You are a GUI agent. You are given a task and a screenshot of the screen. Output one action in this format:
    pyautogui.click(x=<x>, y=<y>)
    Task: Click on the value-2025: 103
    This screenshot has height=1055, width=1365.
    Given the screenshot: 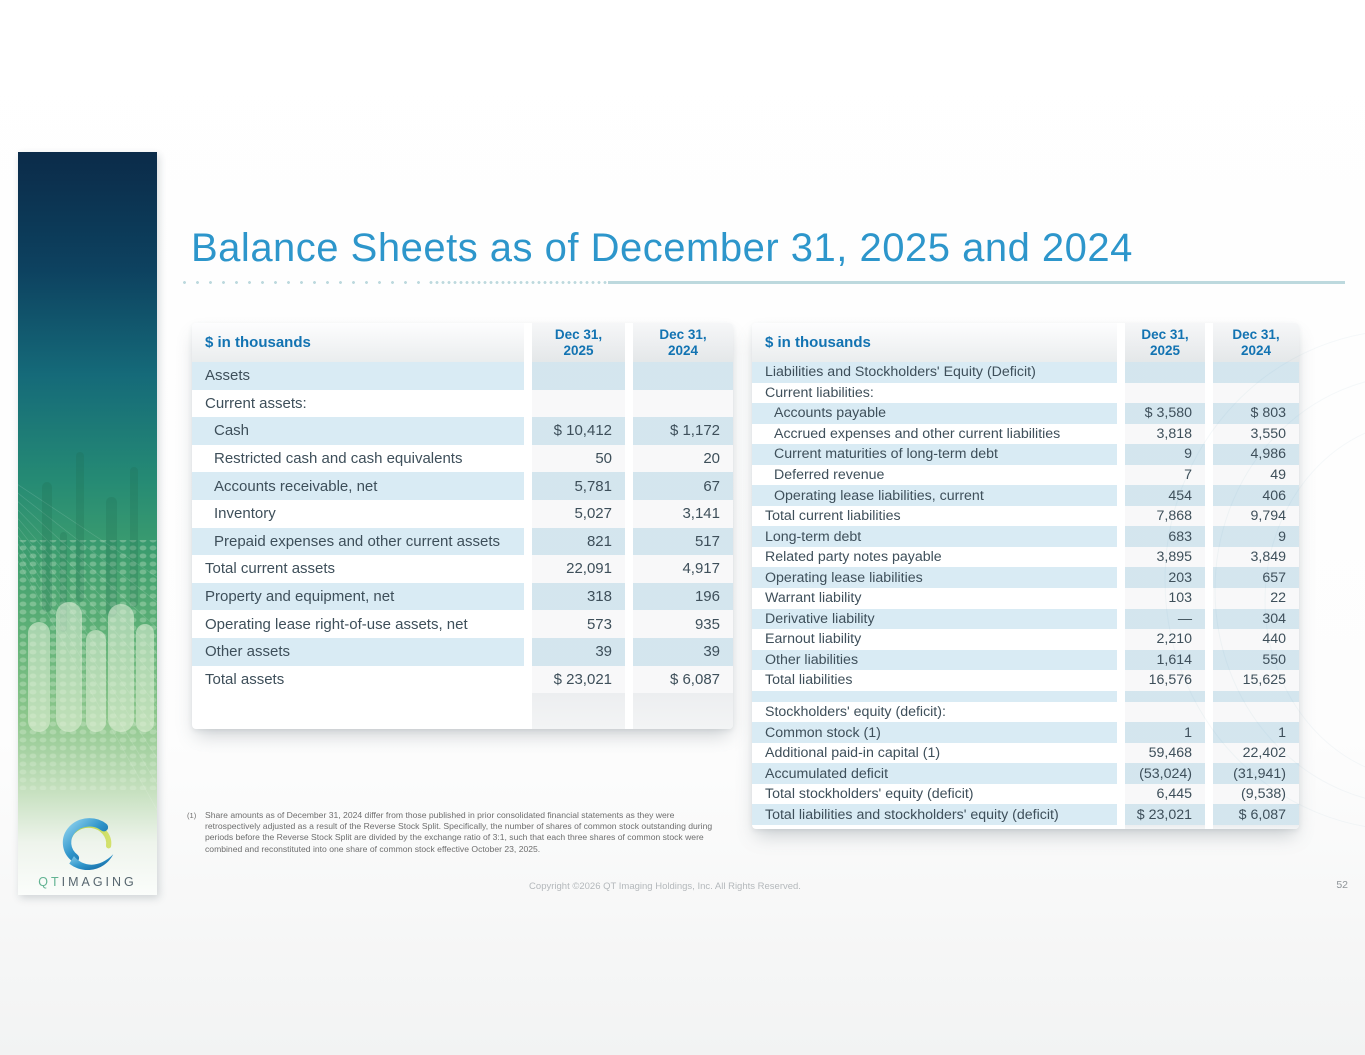 What is the action you would take?
    pyautogui.click(x=1165, y=598)
    